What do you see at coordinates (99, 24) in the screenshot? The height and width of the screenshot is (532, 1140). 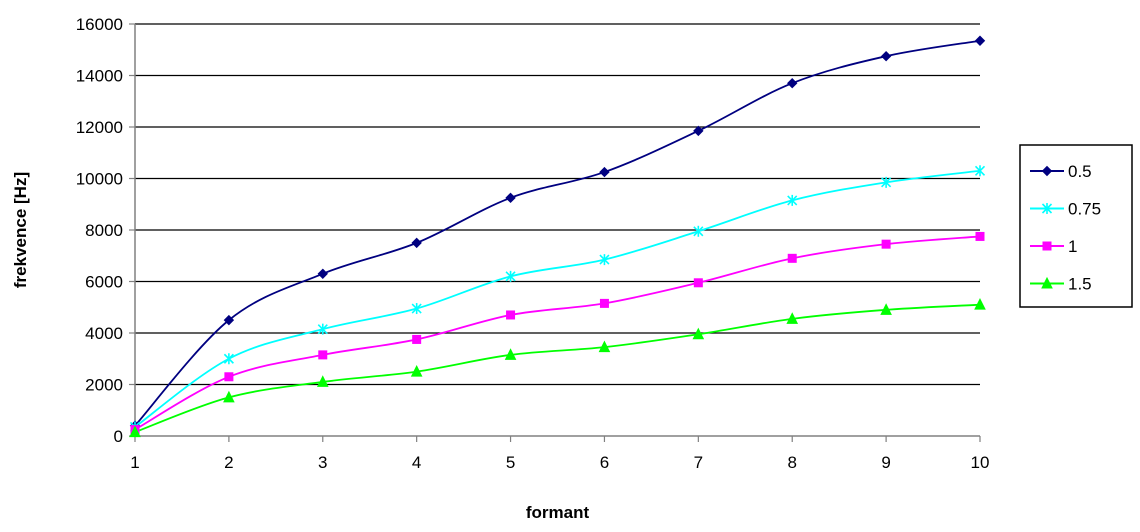 I see `y-tick-label: 16000` at bounding box center [99, 24].